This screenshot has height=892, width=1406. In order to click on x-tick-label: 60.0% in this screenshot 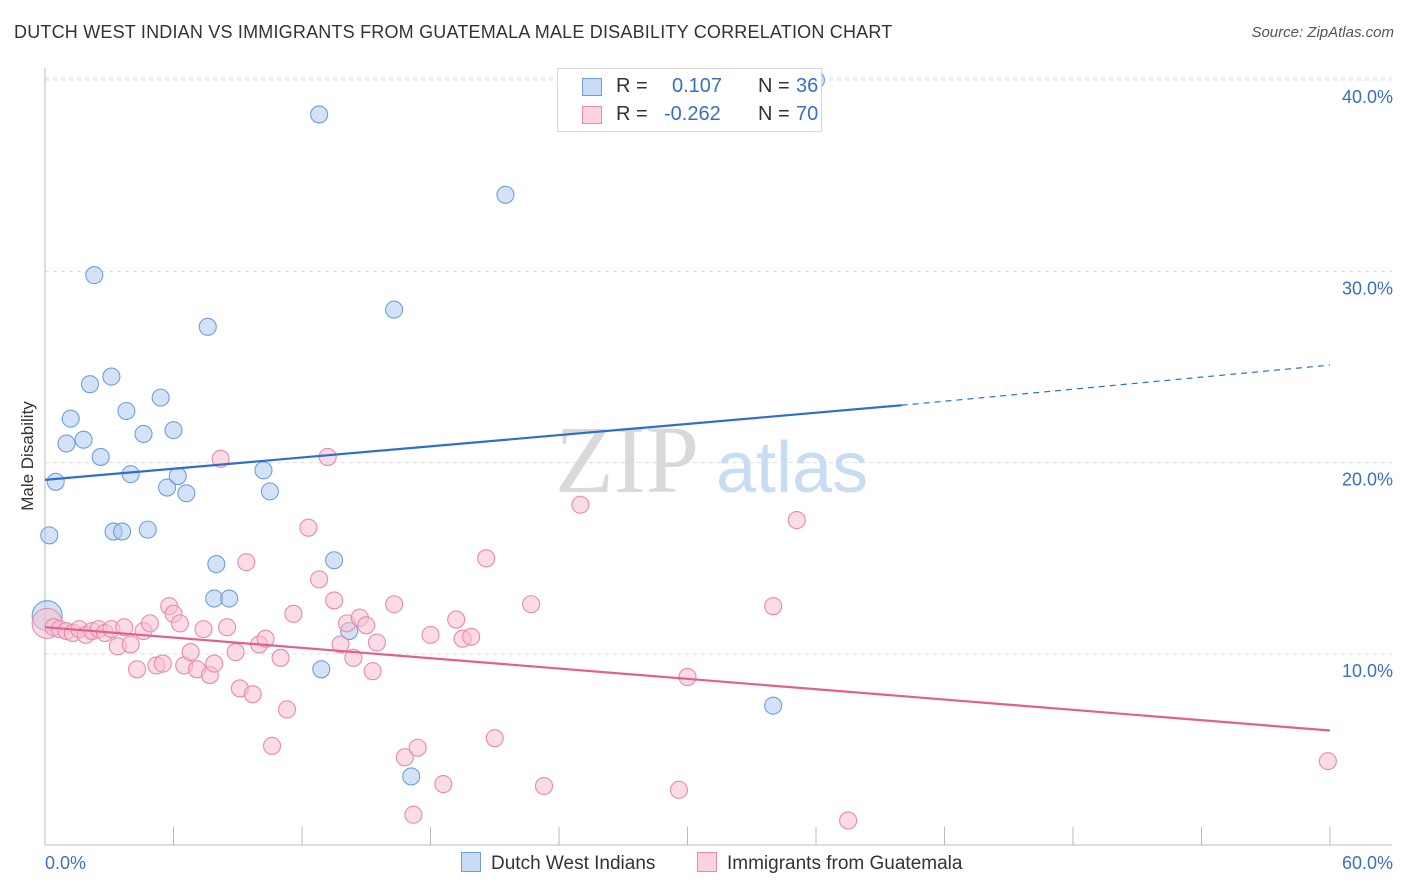, I will do `click(1367, 863)`.